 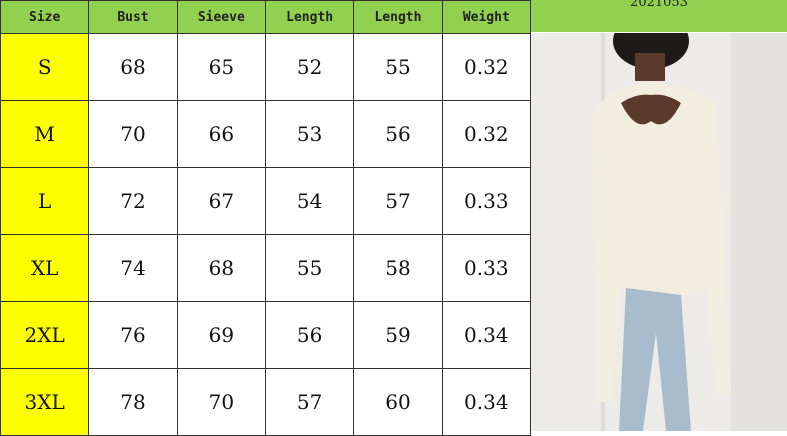 I want to click on cell-bust: 70, so click(x=133, y=134).